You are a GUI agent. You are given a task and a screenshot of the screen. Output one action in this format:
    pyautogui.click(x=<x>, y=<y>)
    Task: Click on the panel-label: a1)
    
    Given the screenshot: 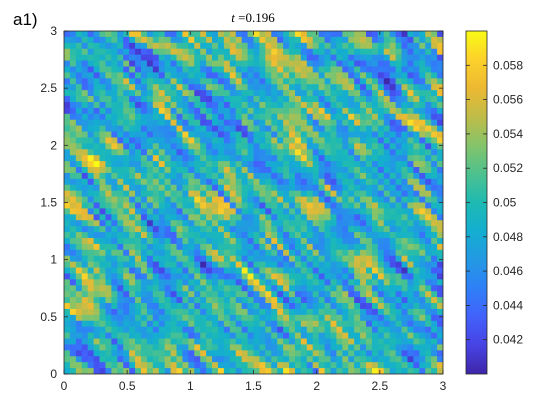 What is the action you would take?
    pyautogui.click(x=25, y=19)
    